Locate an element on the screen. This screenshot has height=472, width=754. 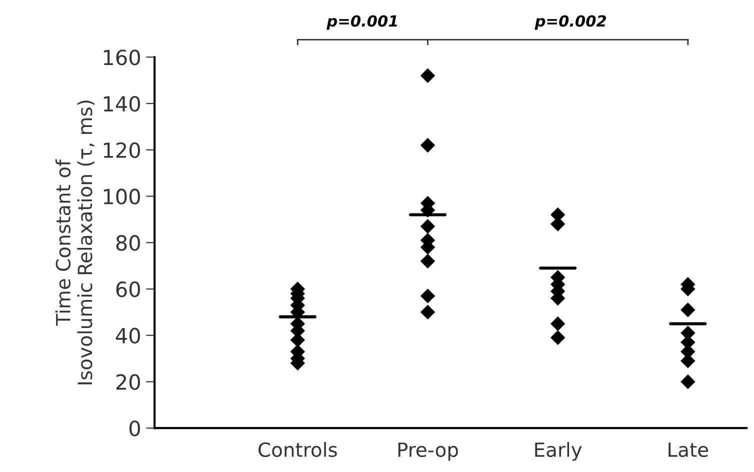
x-tick-label: Pre-op is located at coordinates (428, 451).